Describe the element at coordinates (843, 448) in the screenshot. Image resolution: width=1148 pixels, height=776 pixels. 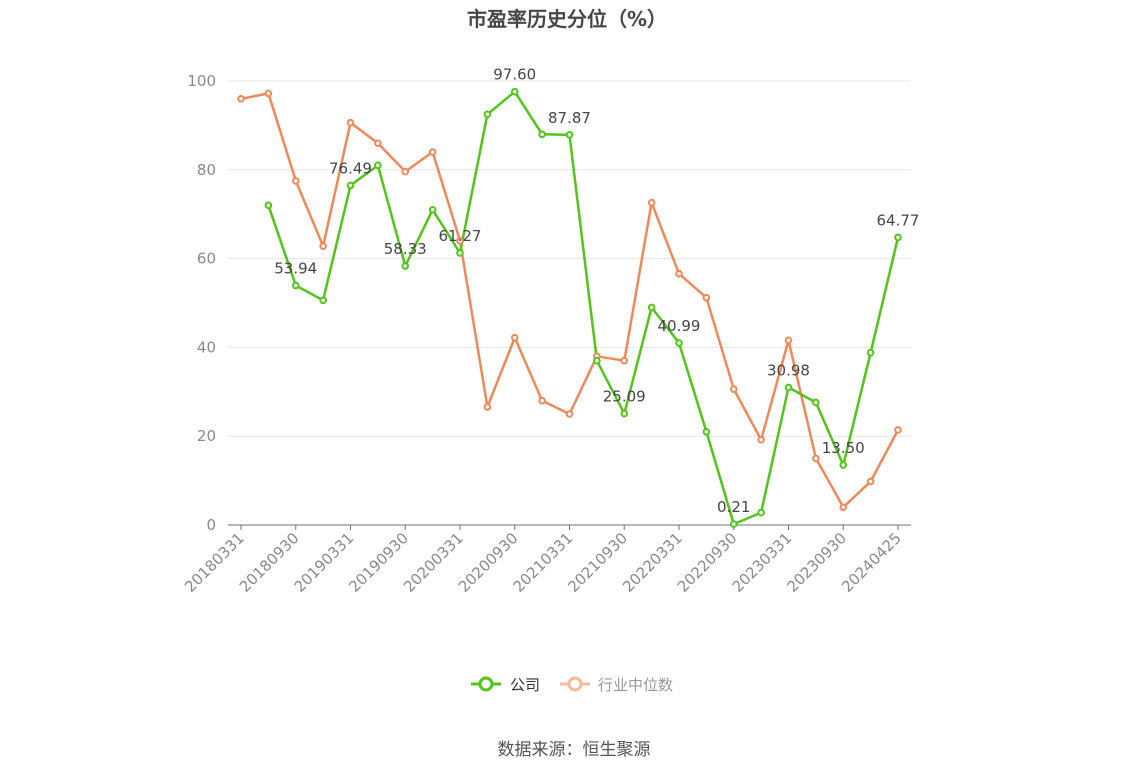
I see `data-label: 13.50` at that location.